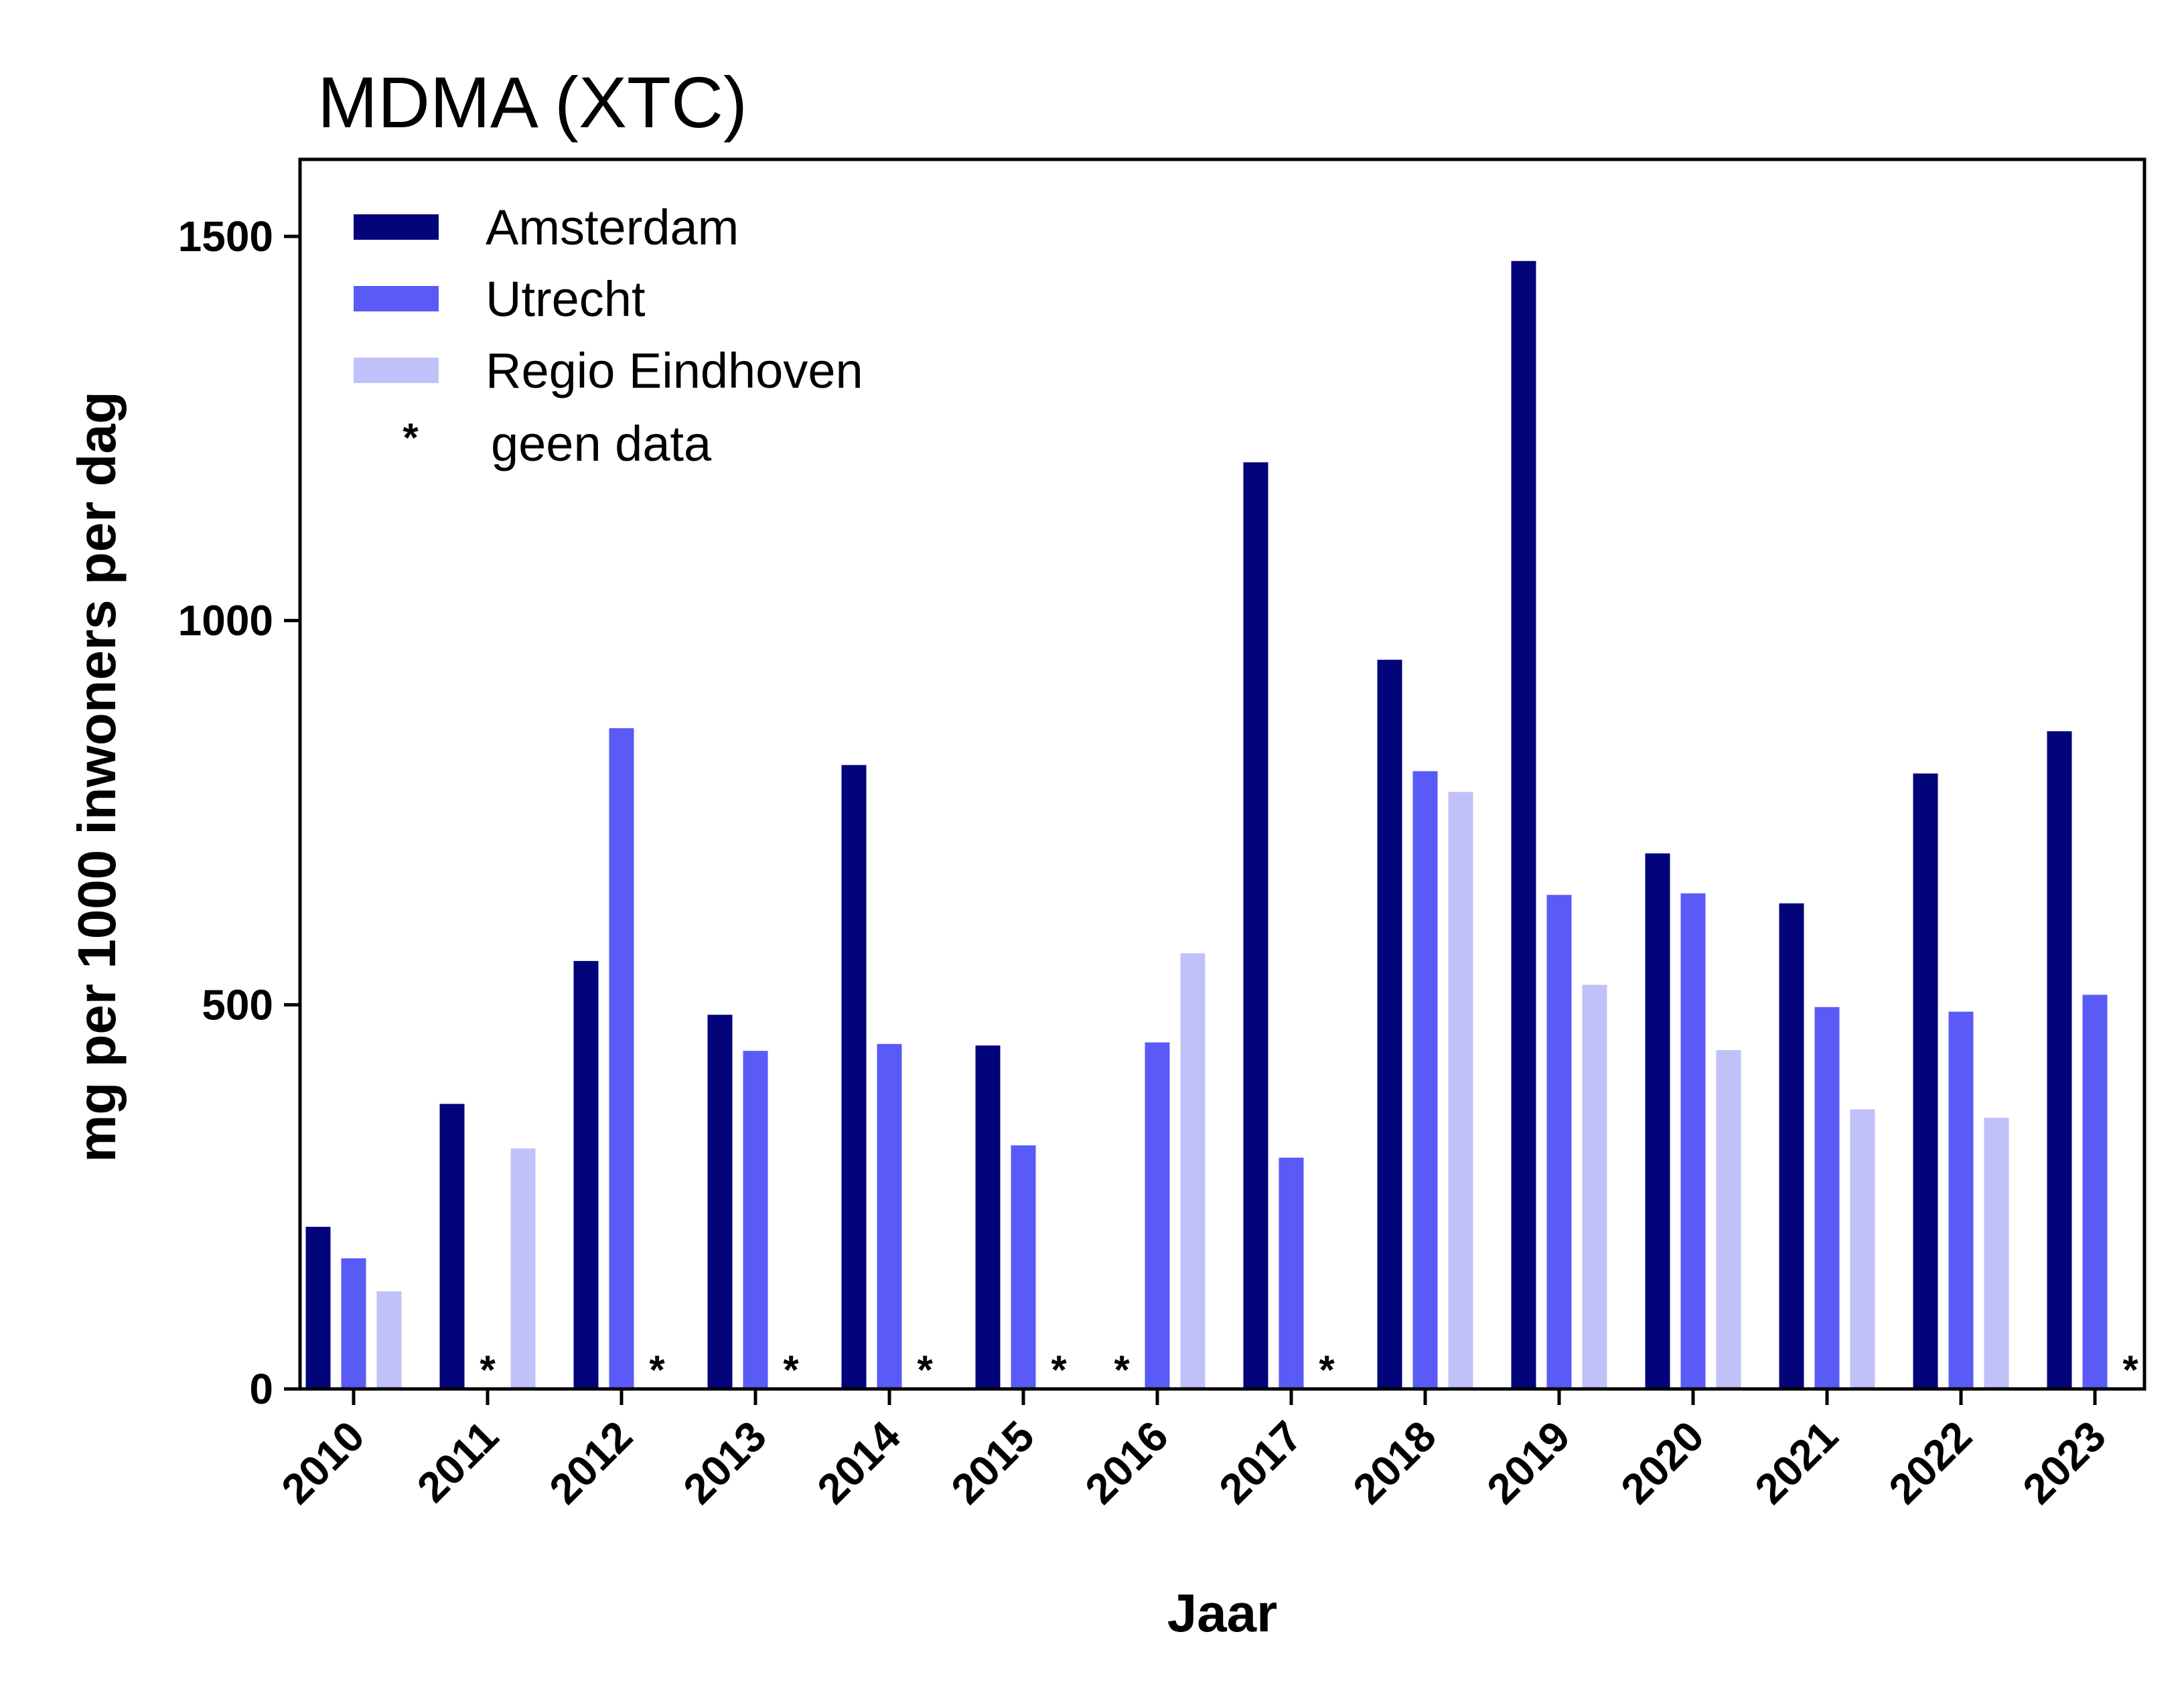 Image resolution: width=2184 pixels, height=1695 pixels. I want to click on no-data-markers: * * * * * * * *, so click(1309, 1369).